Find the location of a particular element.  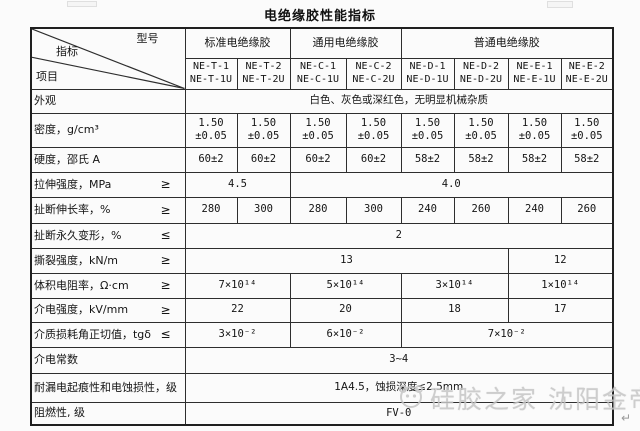

table-row-loss-tangent: 介质损耗角正切值，tgδ ≤ 3×10⁻² 6×10⁻² 7×10⁻² is located at coordinates (322, 334).